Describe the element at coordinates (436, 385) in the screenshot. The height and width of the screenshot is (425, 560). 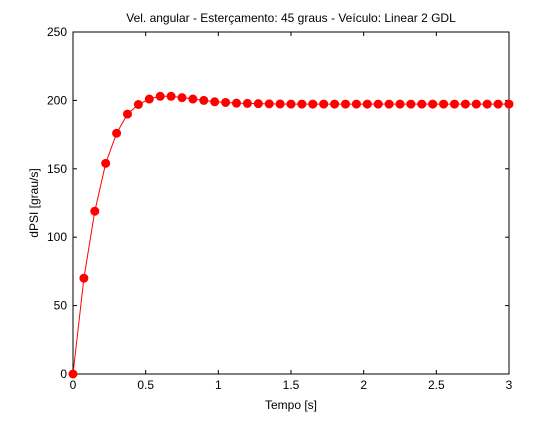
I see `x-tick-label: 2.5` at that location.